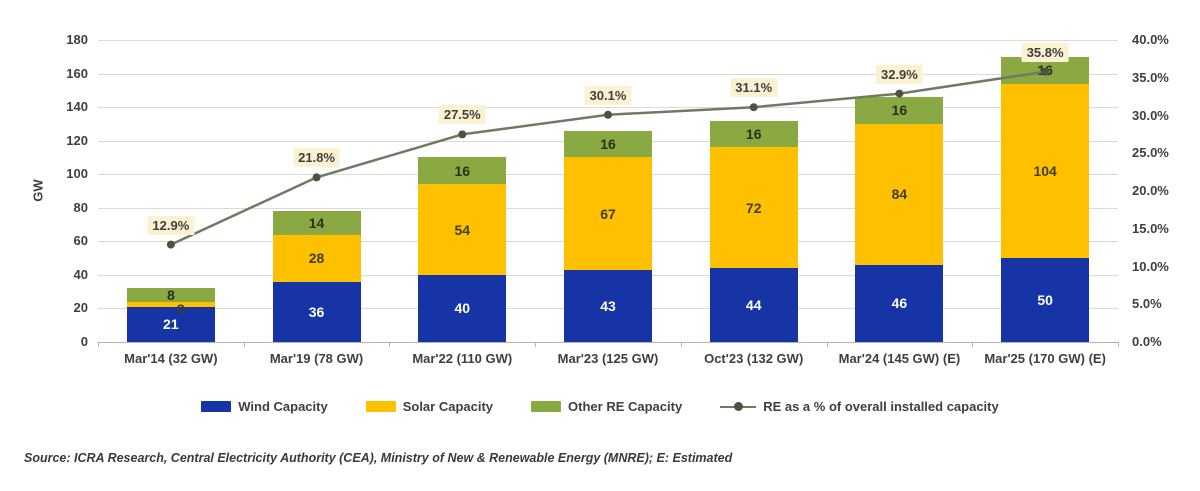  Describe the element at coordinates (1150, 266) in the screenshot. I see `y-axis-tick-right: 10.0%` at that location.